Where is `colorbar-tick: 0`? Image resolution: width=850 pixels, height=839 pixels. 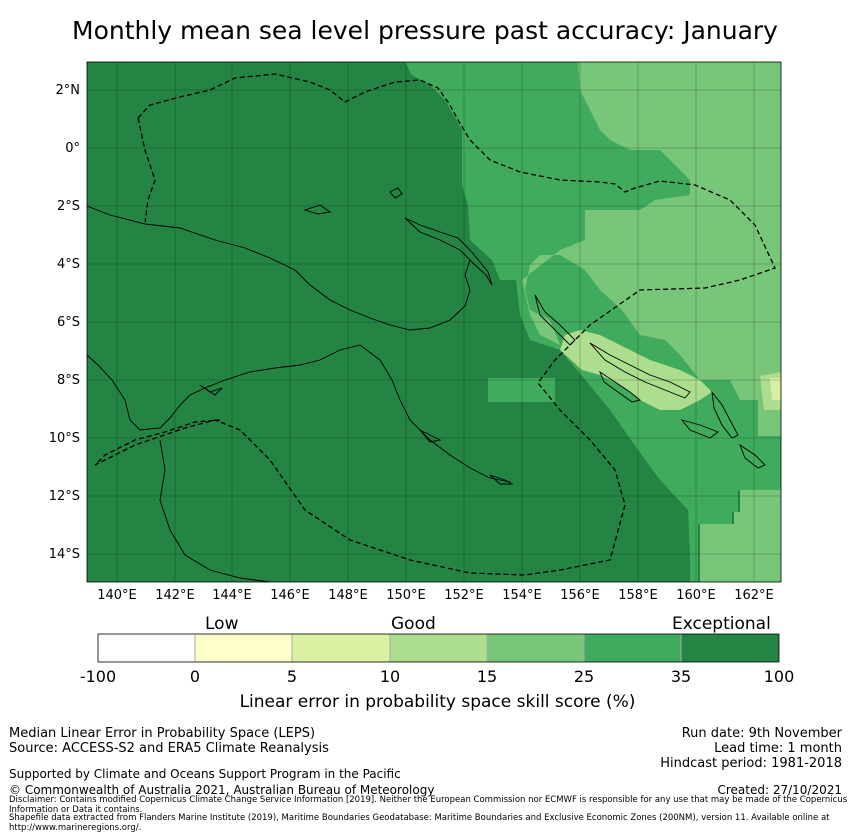 colorbar-tick: 0 is located at coordinates (195, 676).